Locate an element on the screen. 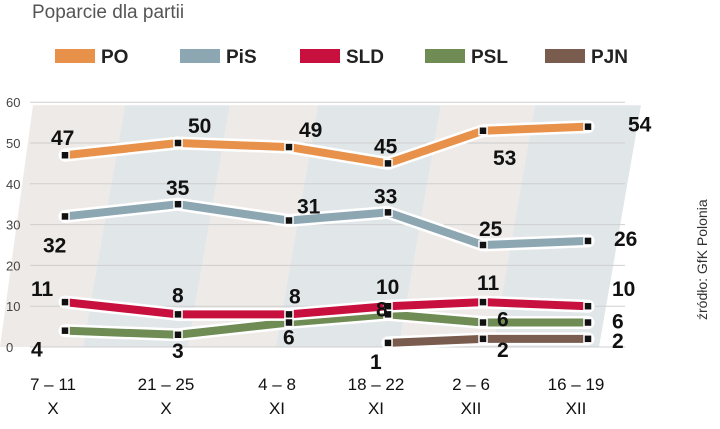 This screenshot has height=429, width=720. y-tick-label: 50 is located at coordinates (13, 143).